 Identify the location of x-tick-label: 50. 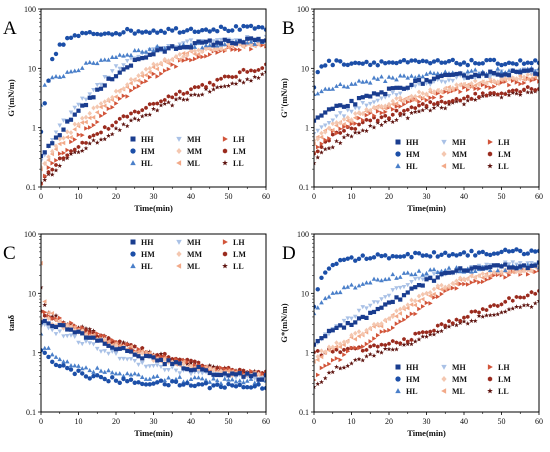
(229, 421).